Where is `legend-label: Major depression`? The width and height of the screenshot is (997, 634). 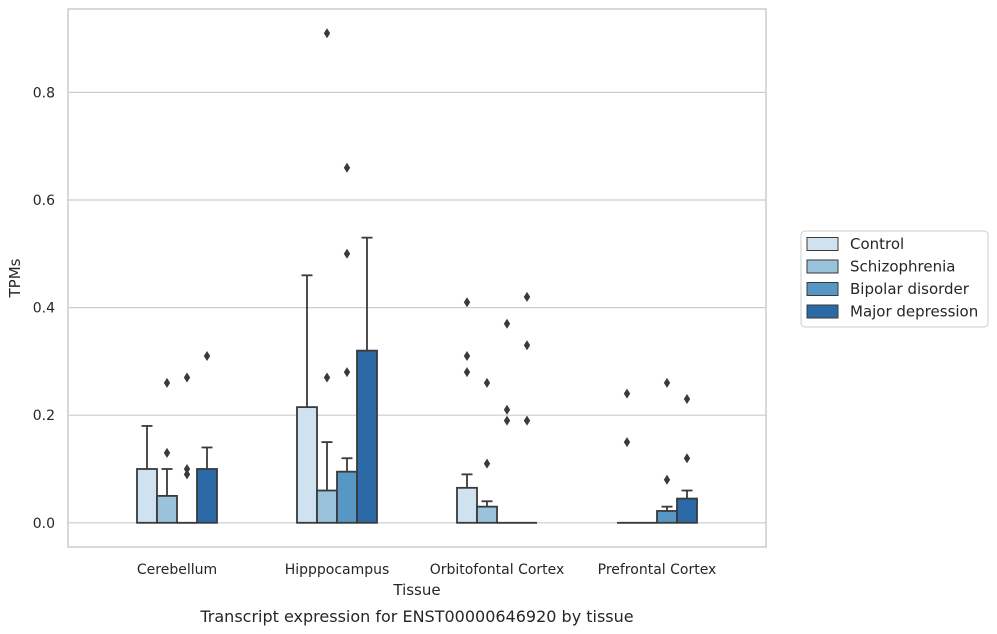
legend-label: Major depression is located at coordinates (914, 312).